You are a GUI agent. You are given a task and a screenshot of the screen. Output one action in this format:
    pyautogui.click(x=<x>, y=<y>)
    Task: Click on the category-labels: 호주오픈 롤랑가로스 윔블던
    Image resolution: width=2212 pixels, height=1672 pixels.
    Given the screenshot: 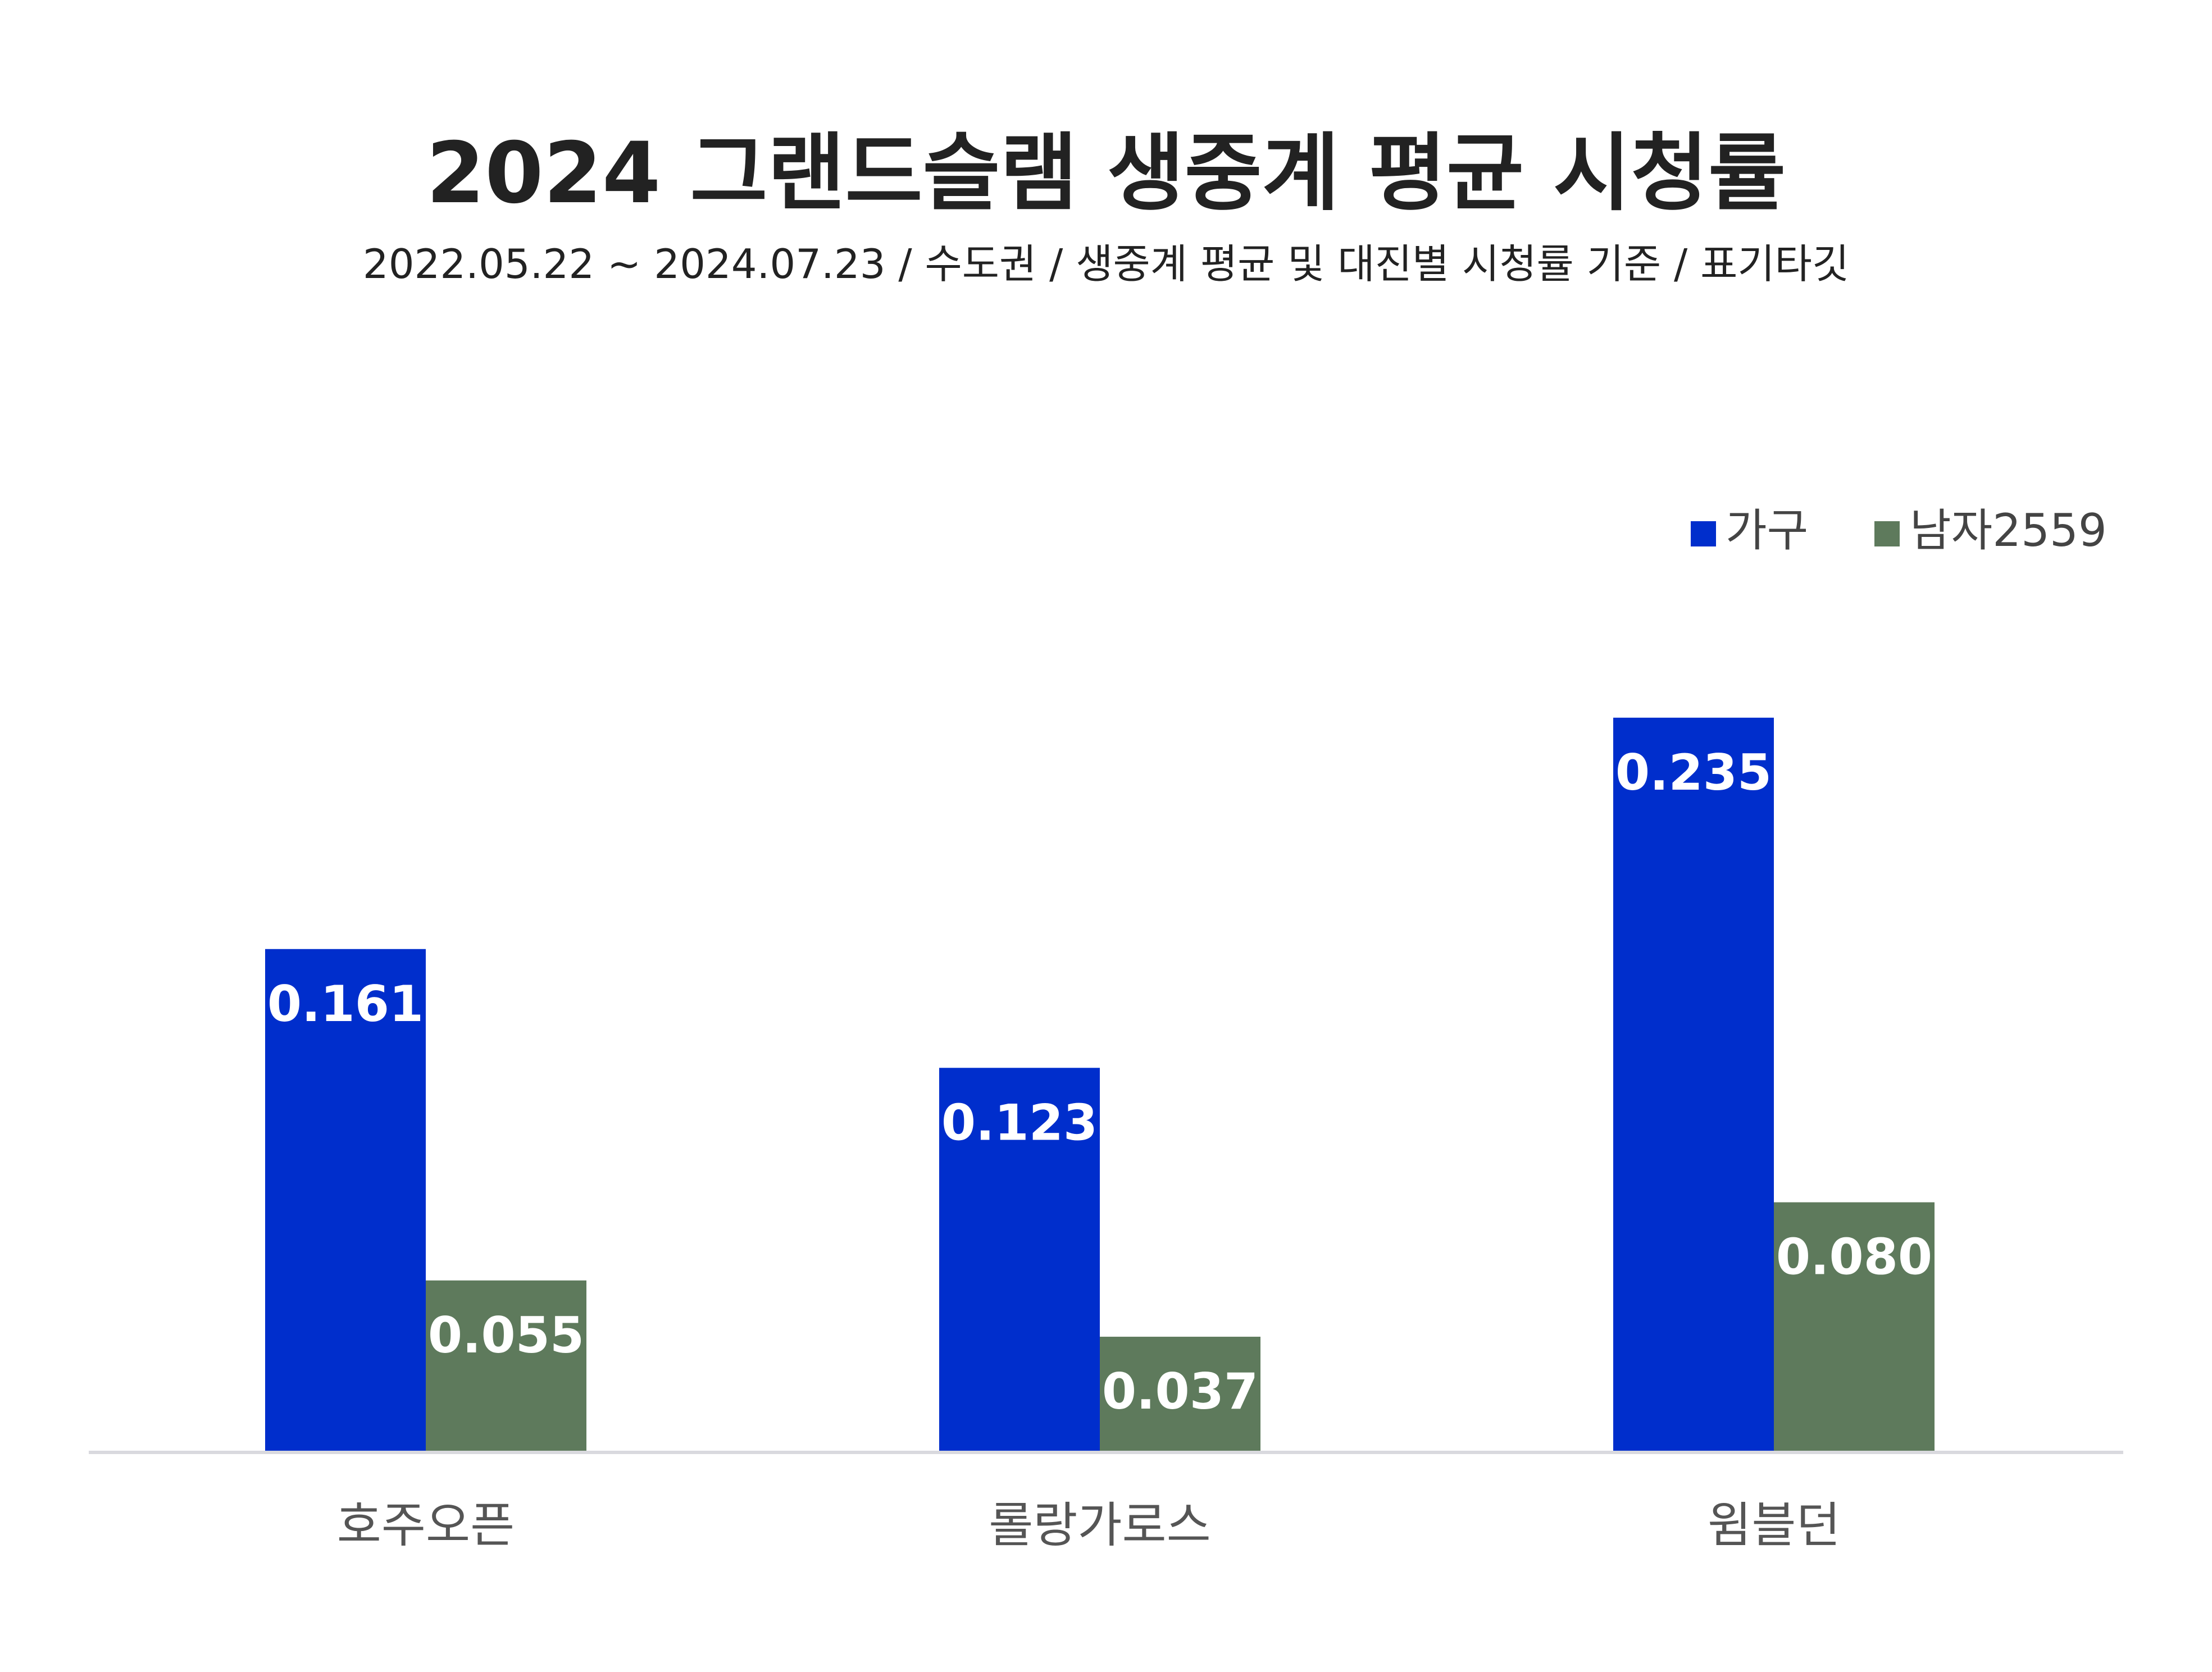 What is the action you would take?
    pyautogui.click(x=1089, y=1525)
    